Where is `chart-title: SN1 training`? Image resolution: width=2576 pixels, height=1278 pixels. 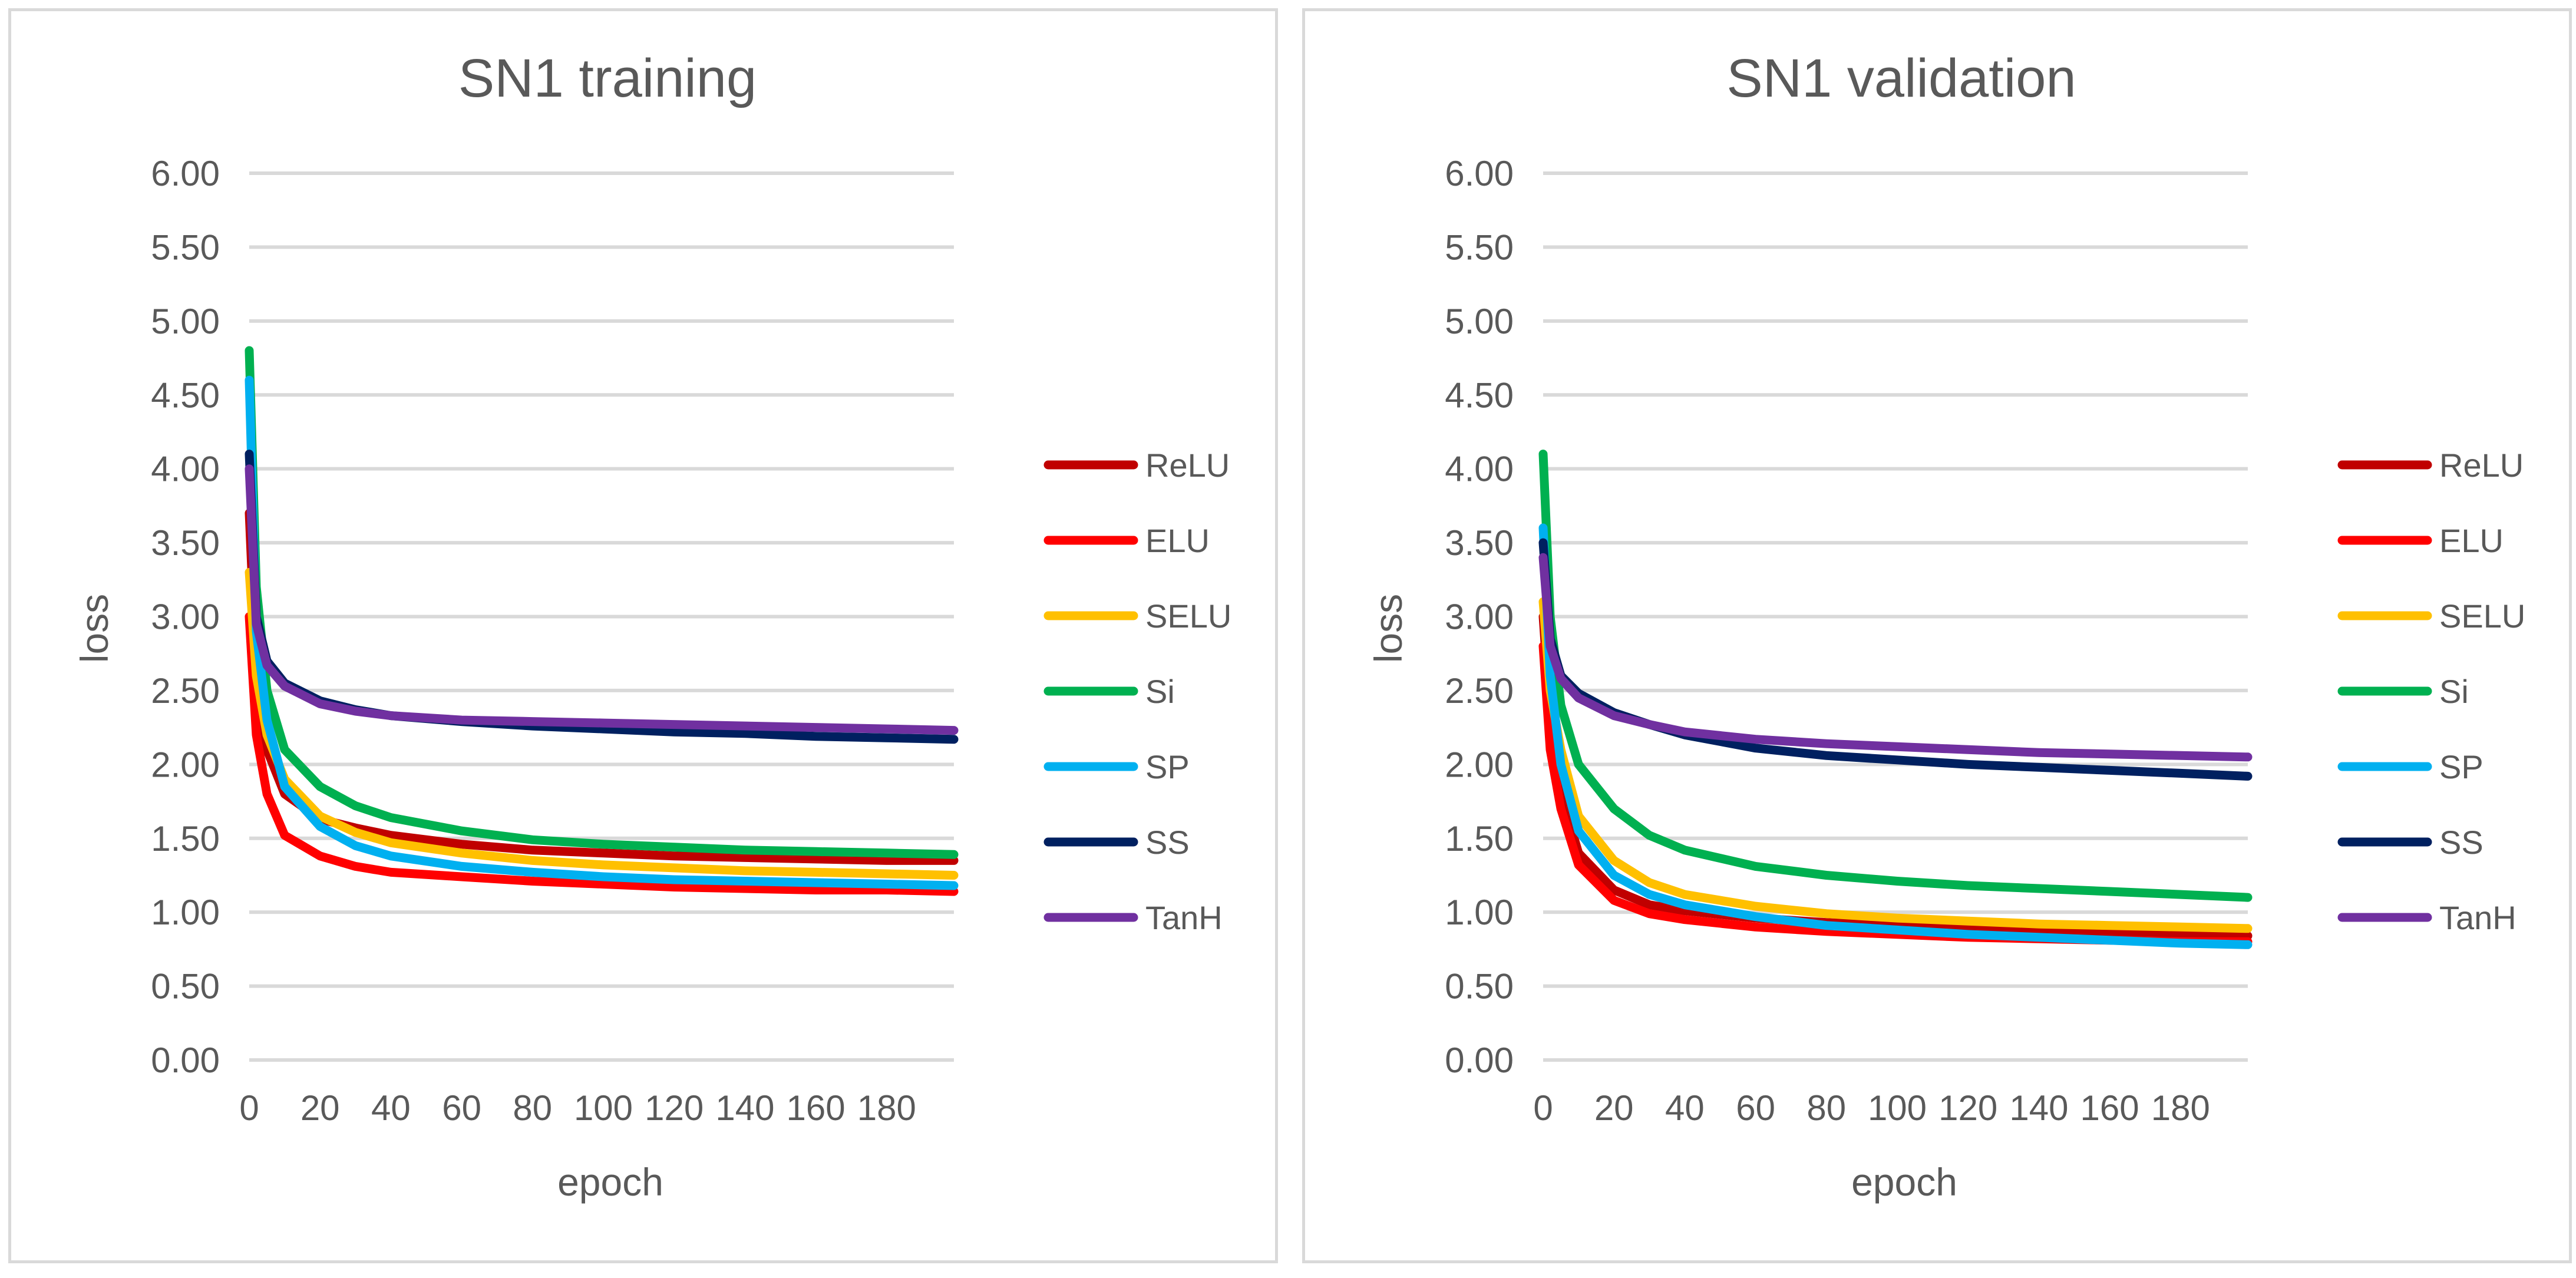 chart-title: SN1 training is located at coordinates (608, 78).